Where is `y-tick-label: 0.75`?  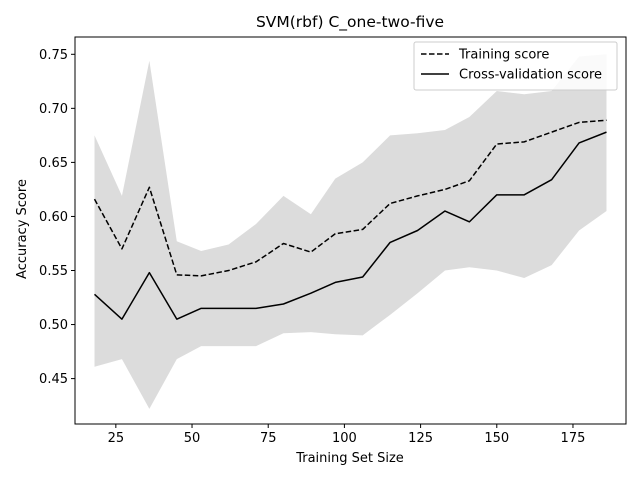 y-tick-label: 0.75 is located at coordinates (53, 55).